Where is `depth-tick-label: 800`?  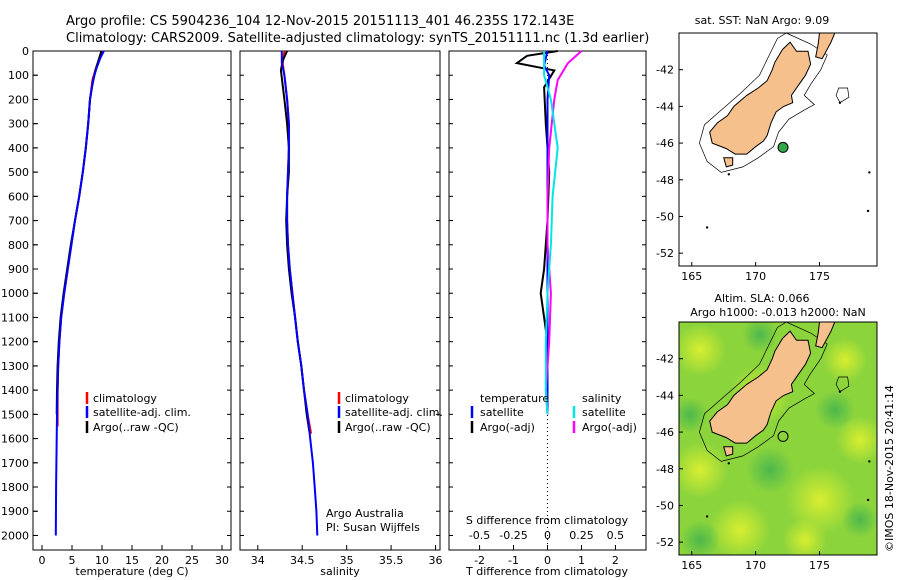
depth-tick-label: 800 is located at coordinates (18, 245).